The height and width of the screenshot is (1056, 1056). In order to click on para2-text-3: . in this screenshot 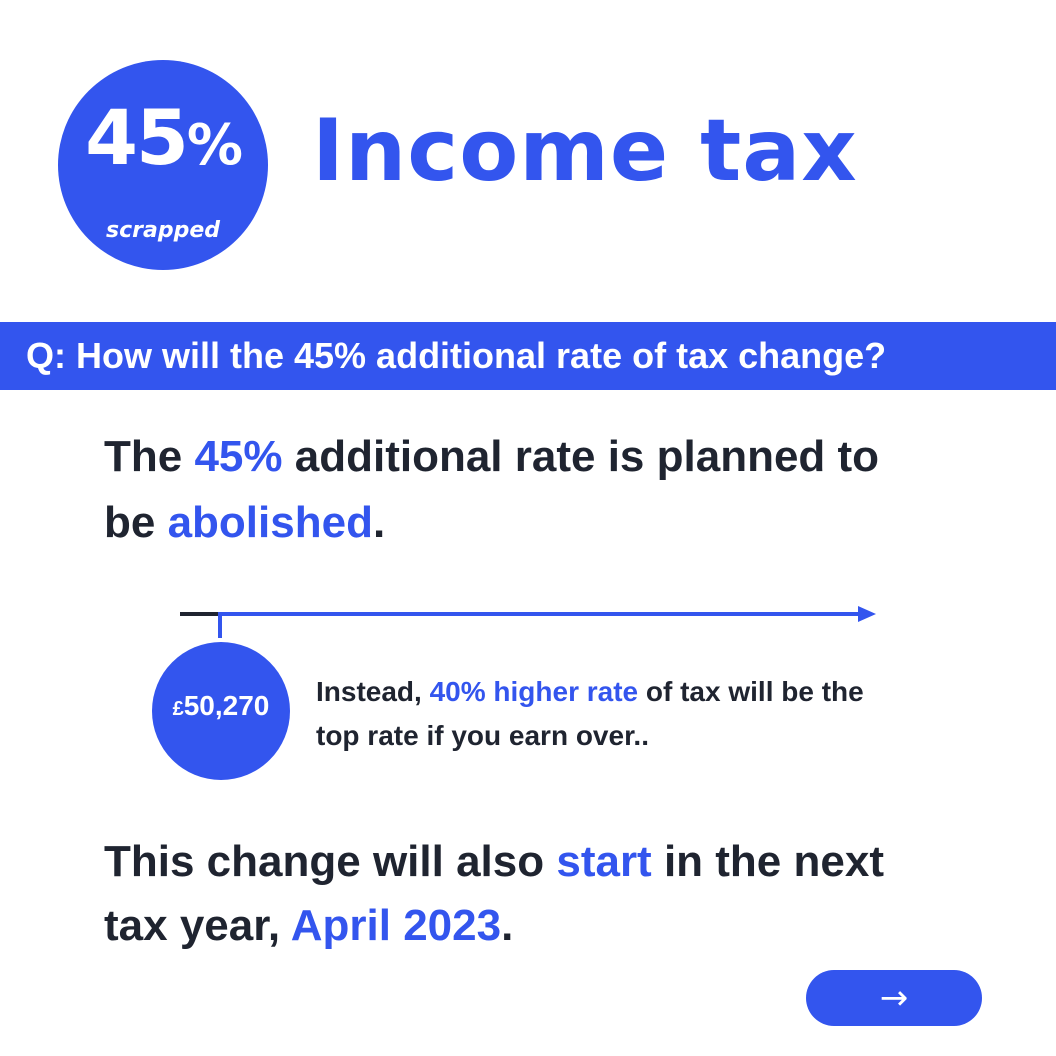, I will do `click(507, 925)`.